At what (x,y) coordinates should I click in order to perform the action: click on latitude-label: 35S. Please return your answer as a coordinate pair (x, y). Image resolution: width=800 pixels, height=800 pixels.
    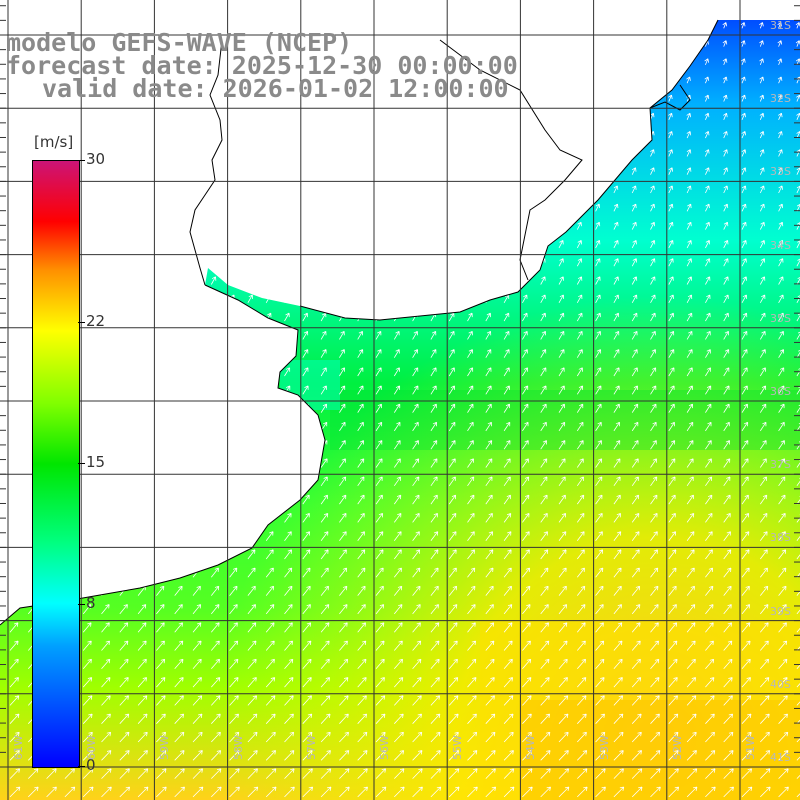
    Looking at the image, I should click on (780, 318).